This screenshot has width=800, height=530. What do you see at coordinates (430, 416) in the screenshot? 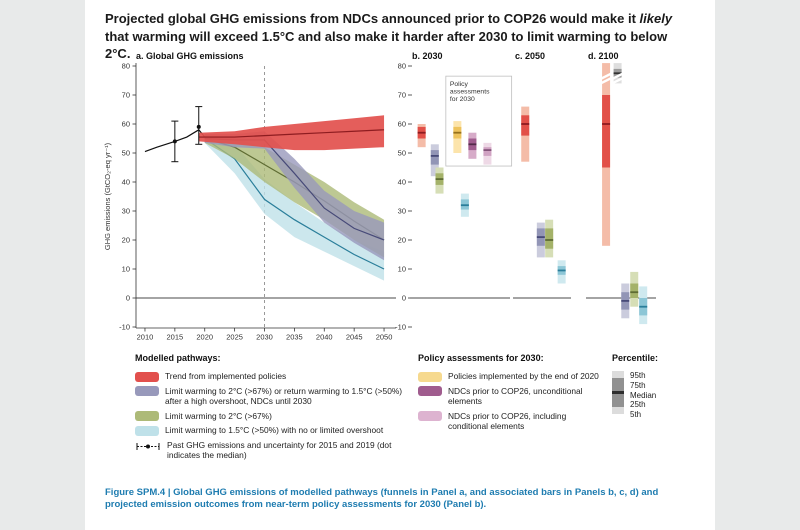
I see `pink-swatch` at bounding box center [430, 416].